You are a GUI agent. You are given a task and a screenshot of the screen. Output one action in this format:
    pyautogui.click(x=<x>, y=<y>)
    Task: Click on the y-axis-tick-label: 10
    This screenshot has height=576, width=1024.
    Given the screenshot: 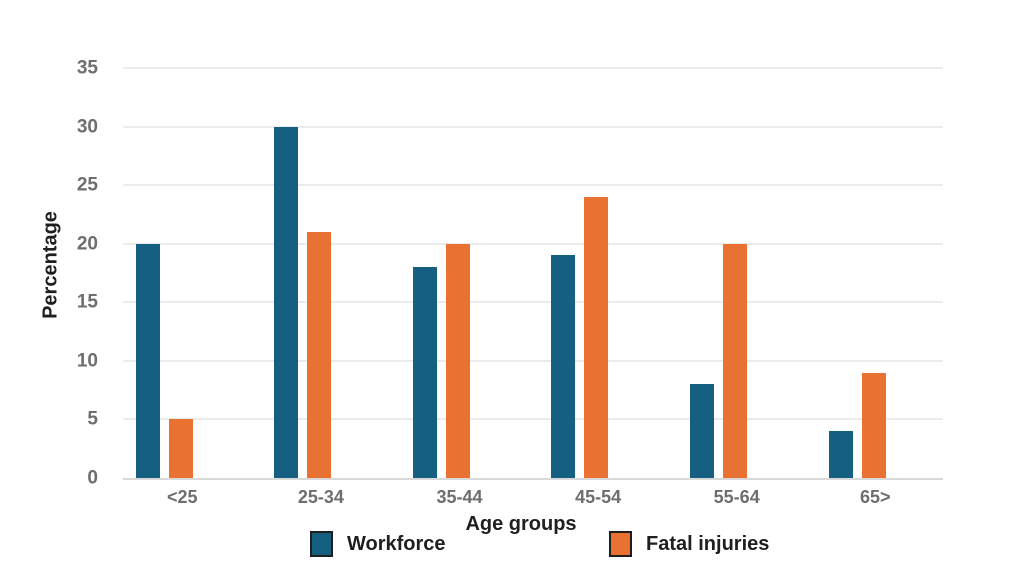 What is the action you would take?
    pyautogui.click(x=87, y=361)
    